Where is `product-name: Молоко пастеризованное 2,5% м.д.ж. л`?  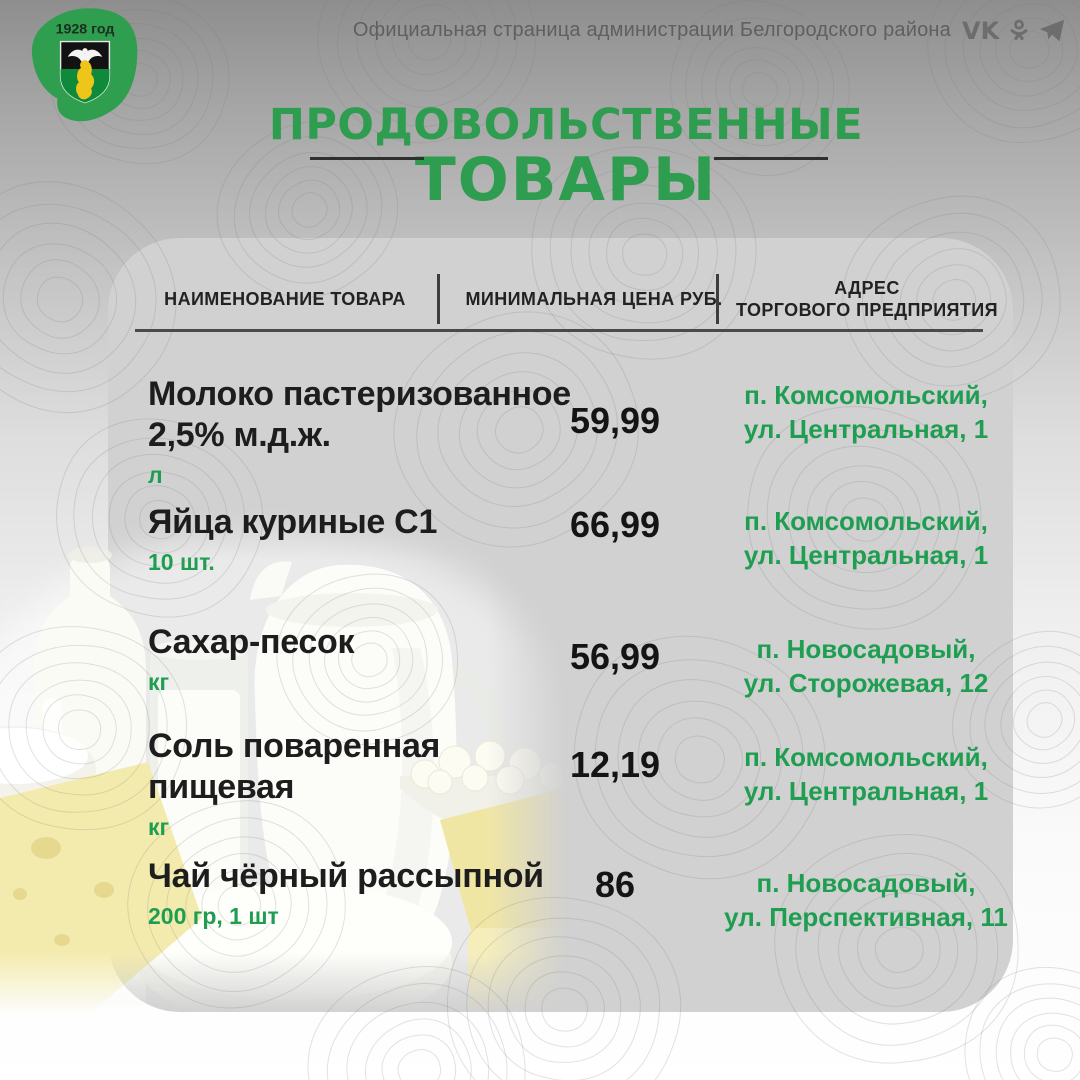 product-name: Молоко пастеризованное 2,5% м.д.ж. л is located at coordinates (370, 431).